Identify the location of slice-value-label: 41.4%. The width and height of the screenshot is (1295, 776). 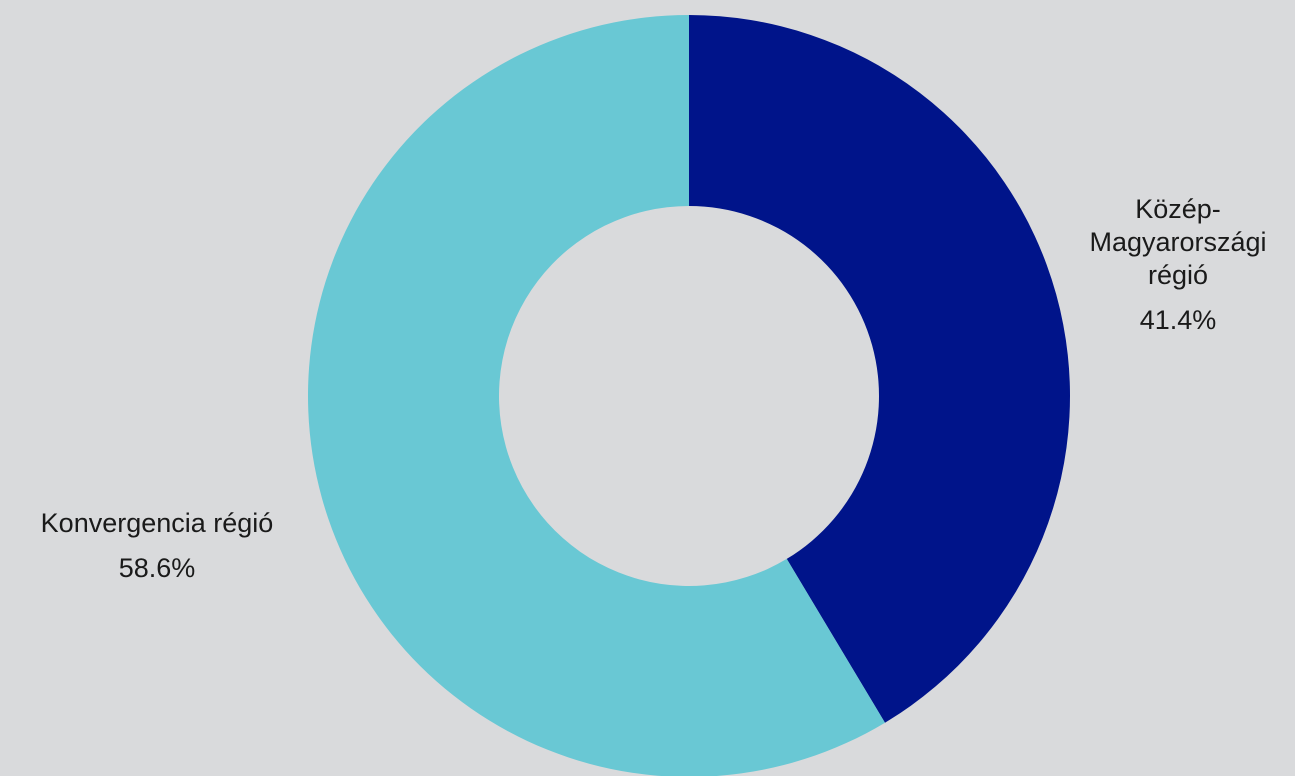
(1178, 320).